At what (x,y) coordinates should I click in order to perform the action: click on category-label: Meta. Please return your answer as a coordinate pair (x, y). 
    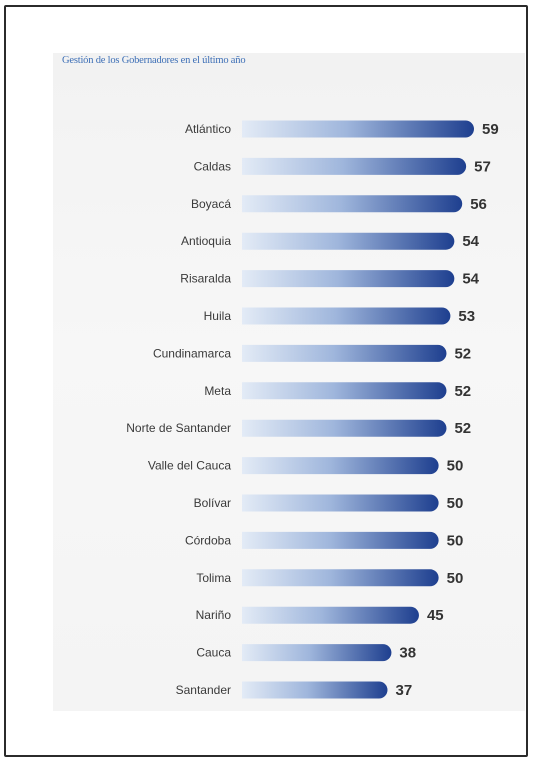
    Looking at the image, I should click on (217, 391).